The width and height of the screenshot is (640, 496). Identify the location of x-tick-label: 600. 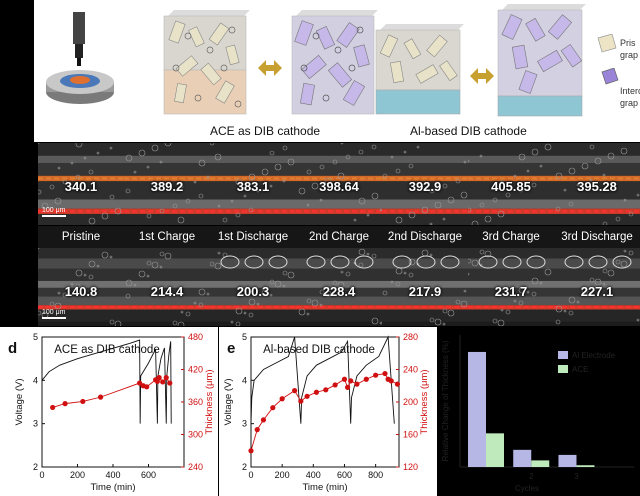
(148, 475).